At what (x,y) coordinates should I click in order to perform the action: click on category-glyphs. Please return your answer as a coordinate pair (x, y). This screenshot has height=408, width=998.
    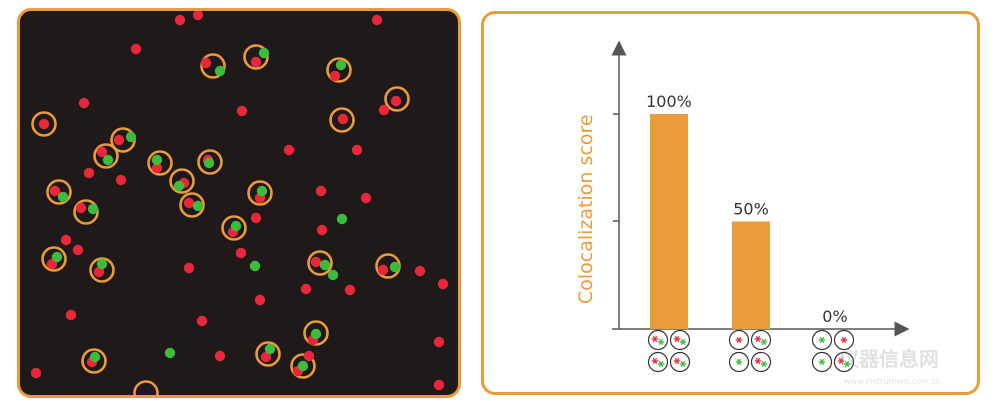
    Looking at the image, I should click on (751, 351).